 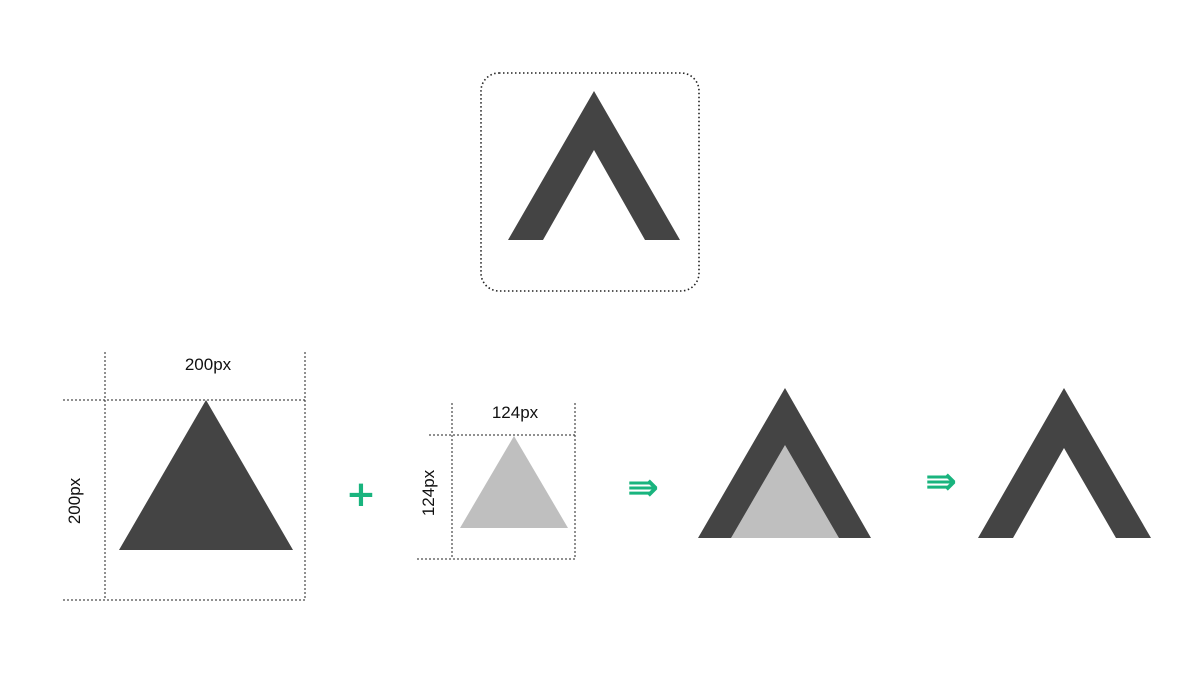 What do you see at coordinates (785, 491) in the screenshot?
I see `inner-triangle` at bounding box center [785, 491].